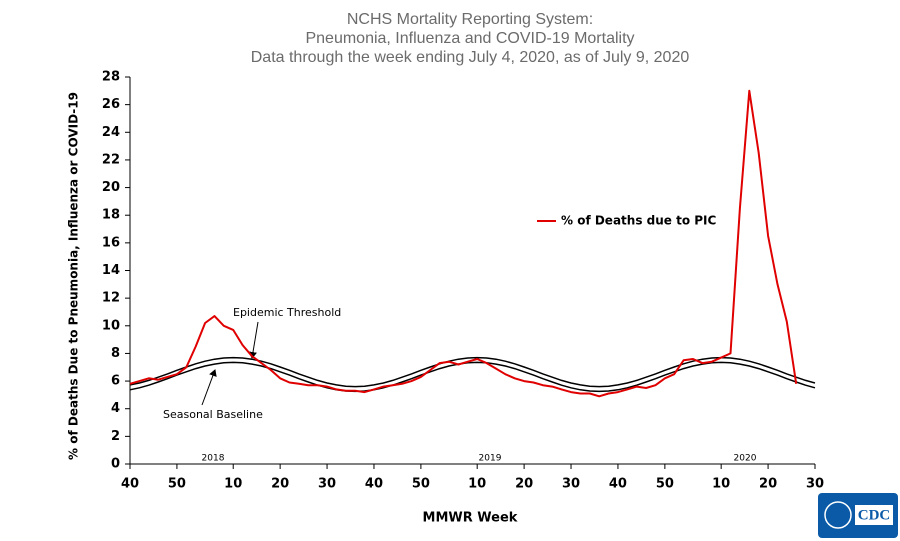  I want to click on logo-label-box, so click(874, 515).